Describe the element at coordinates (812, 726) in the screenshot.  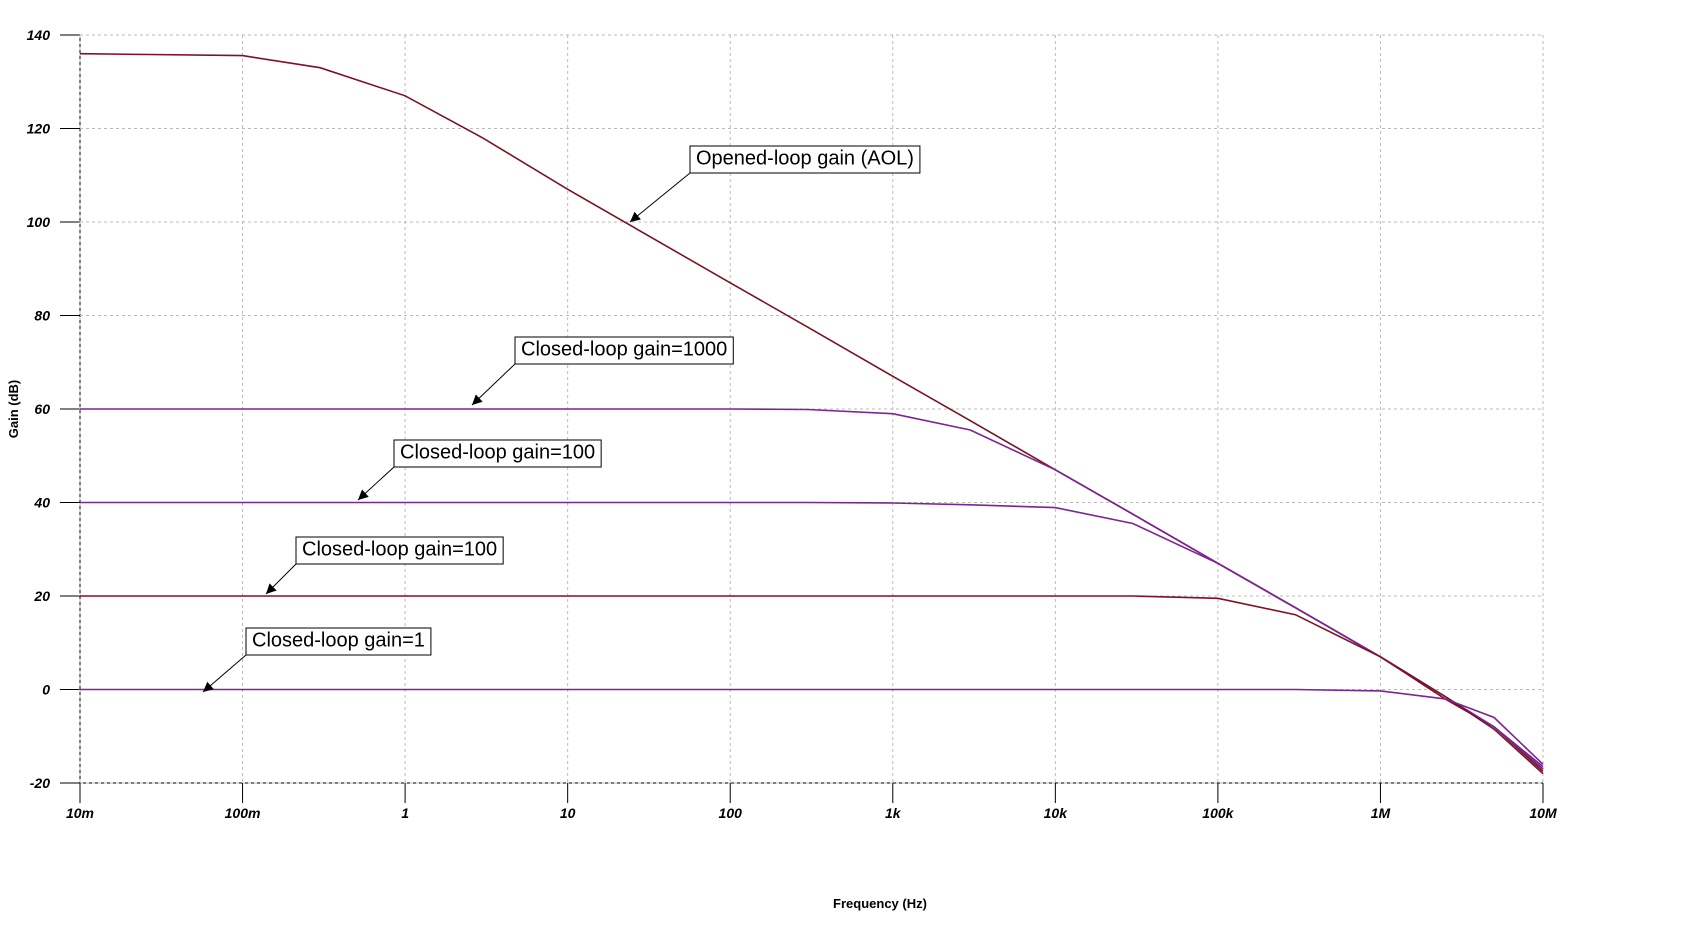
I see `series-line` at that location.